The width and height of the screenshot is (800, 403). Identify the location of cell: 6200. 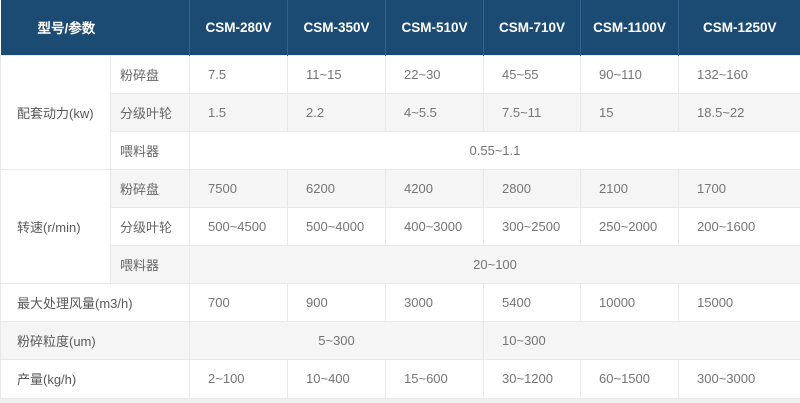
(337, 188).